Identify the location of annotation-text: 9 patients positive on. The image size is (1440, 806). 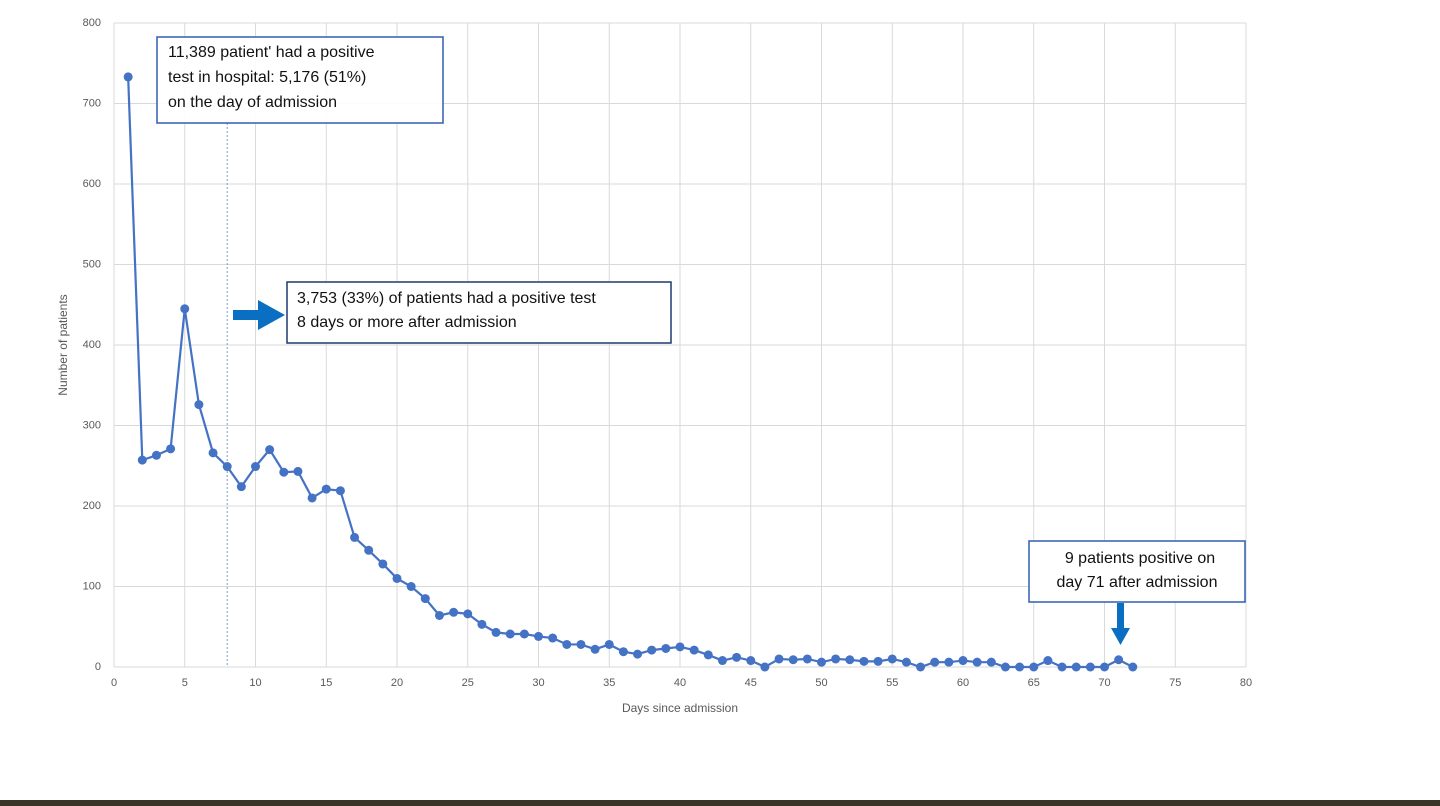
(1140, 558).